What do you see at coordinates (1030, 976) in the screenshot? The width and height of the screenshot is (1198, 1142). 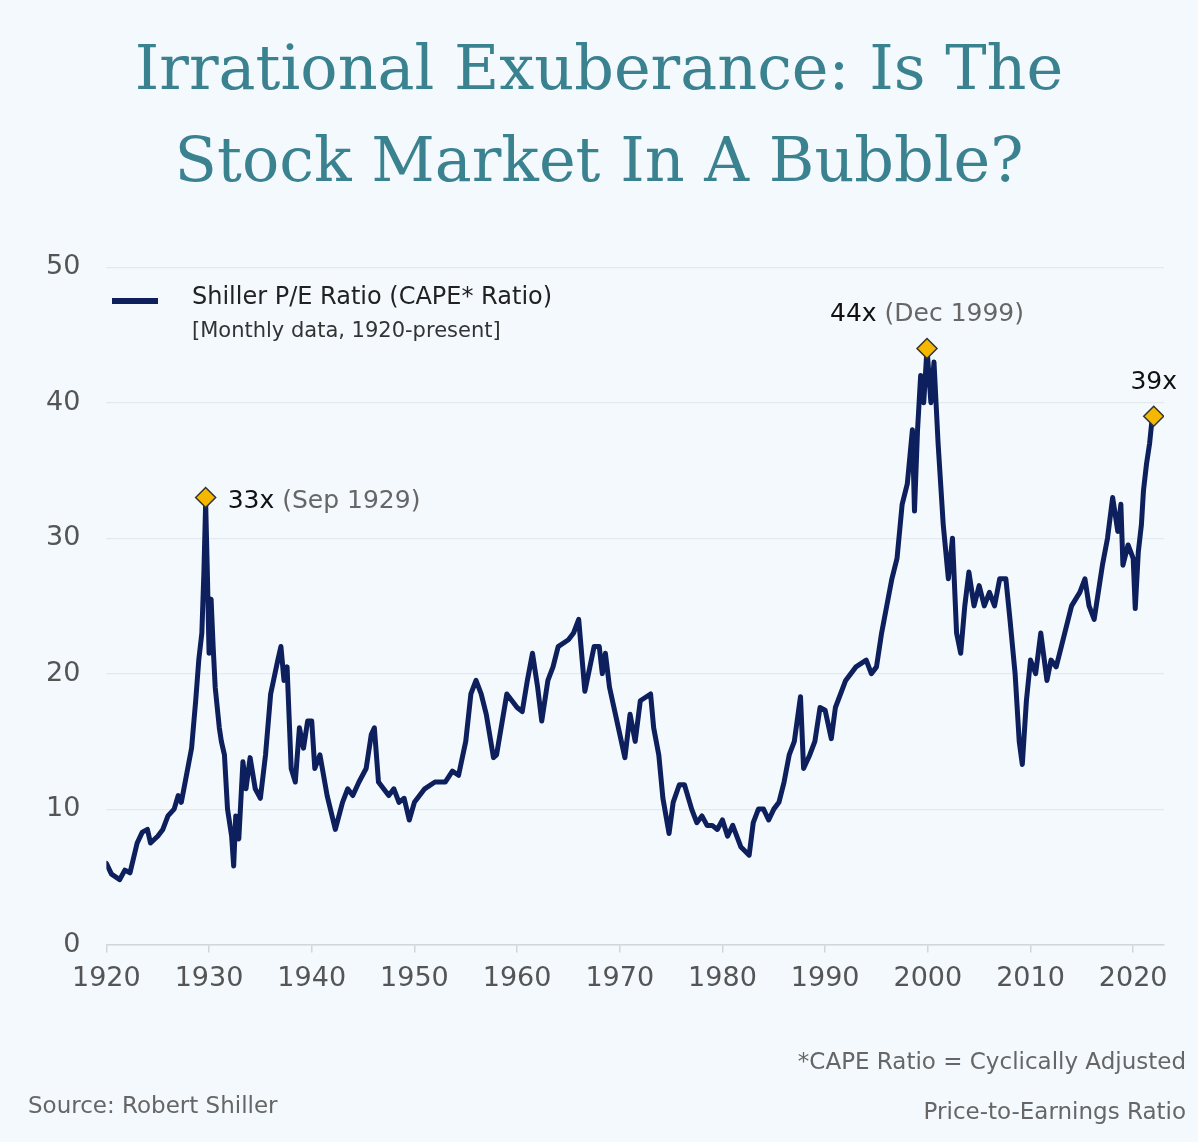 I see `x-tick-label: 2010` at bounding box center [1030, 976].